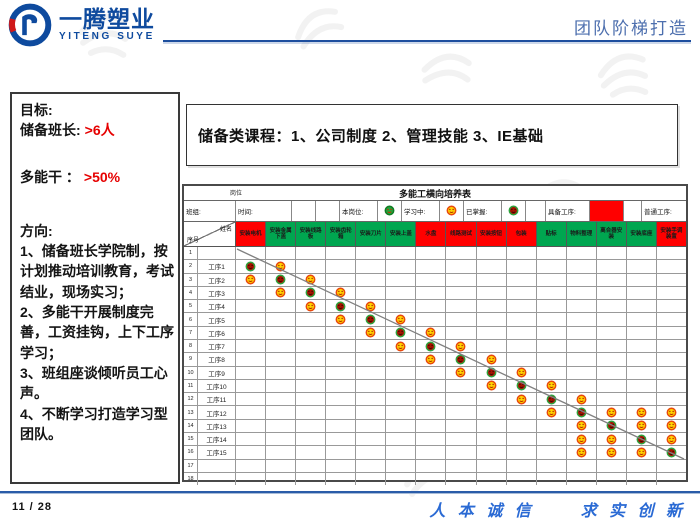  Describe the element at coordinates (217, 399) in the screenshot. I see `row-name: 工序11` at that location.